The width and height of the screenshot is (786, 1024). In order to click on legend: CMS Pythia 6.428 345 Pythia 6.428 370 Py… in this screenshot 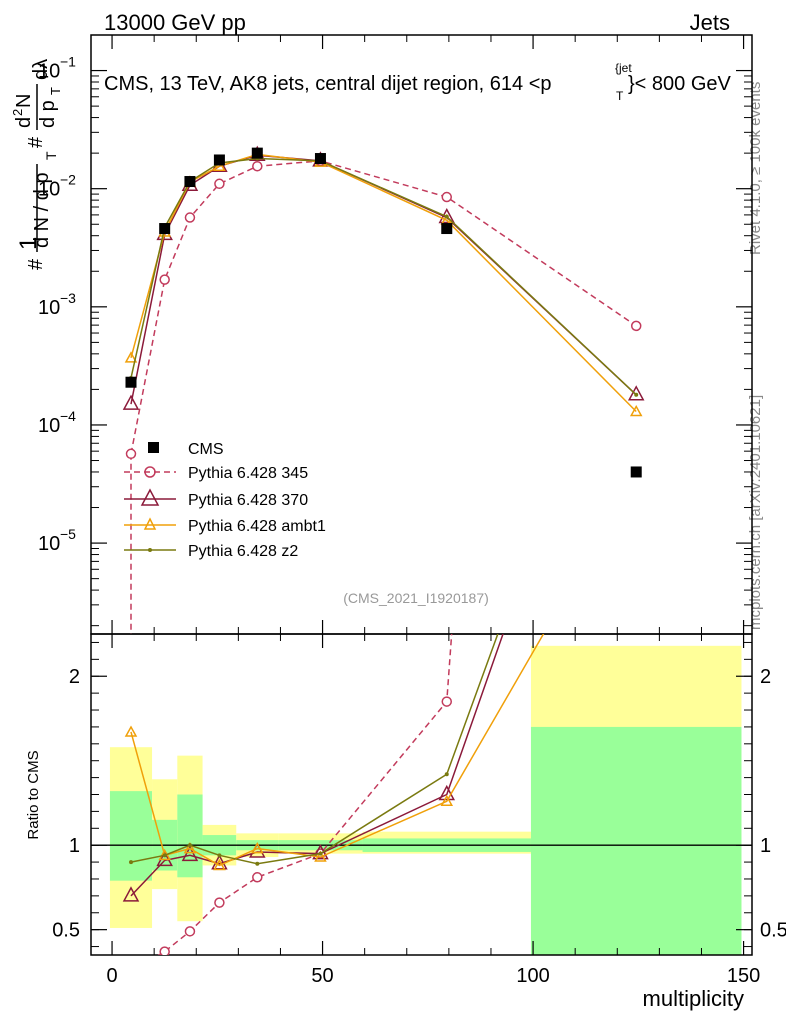, I will do `click(225, 500)`.